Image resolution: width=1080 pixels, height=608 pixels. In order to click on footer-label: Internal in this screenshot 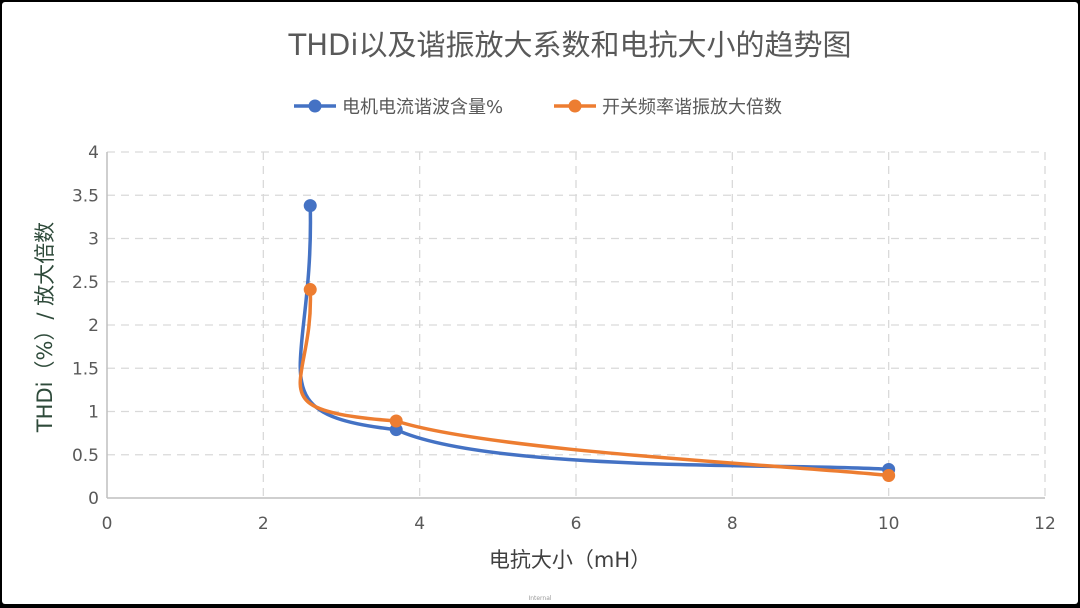, I will do `click(539, 598)`.